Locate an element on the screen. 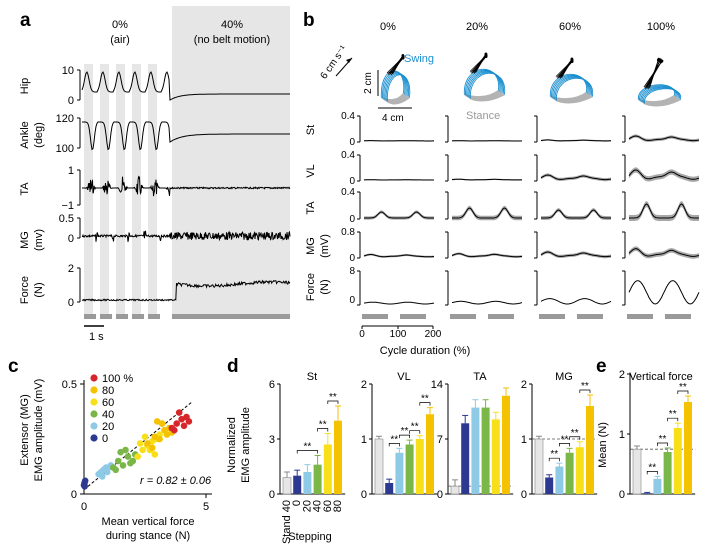 The width and height of the screenshot is (721, 556). d-chart-0-ytick-label: 0 is located at coordinates (272, 495).